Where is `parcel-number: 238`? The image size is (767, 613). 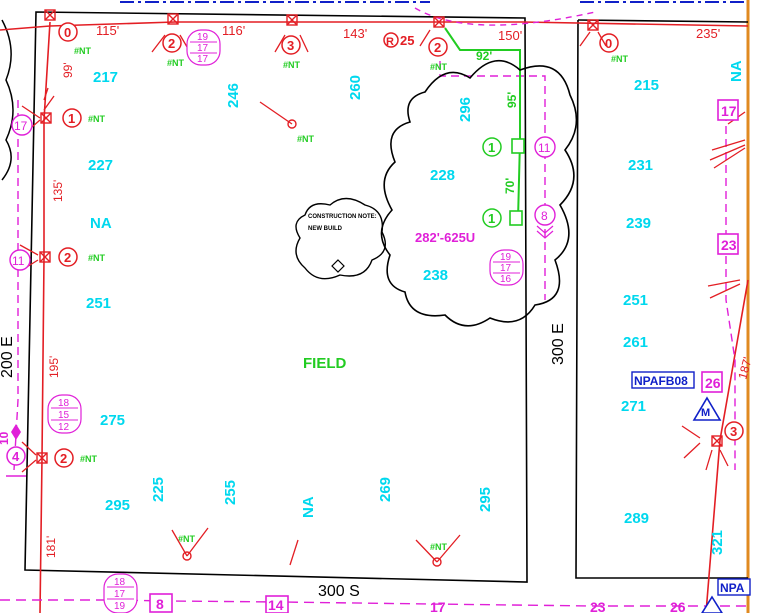
parcel-number: 238 is located at coordinates (435, 275).